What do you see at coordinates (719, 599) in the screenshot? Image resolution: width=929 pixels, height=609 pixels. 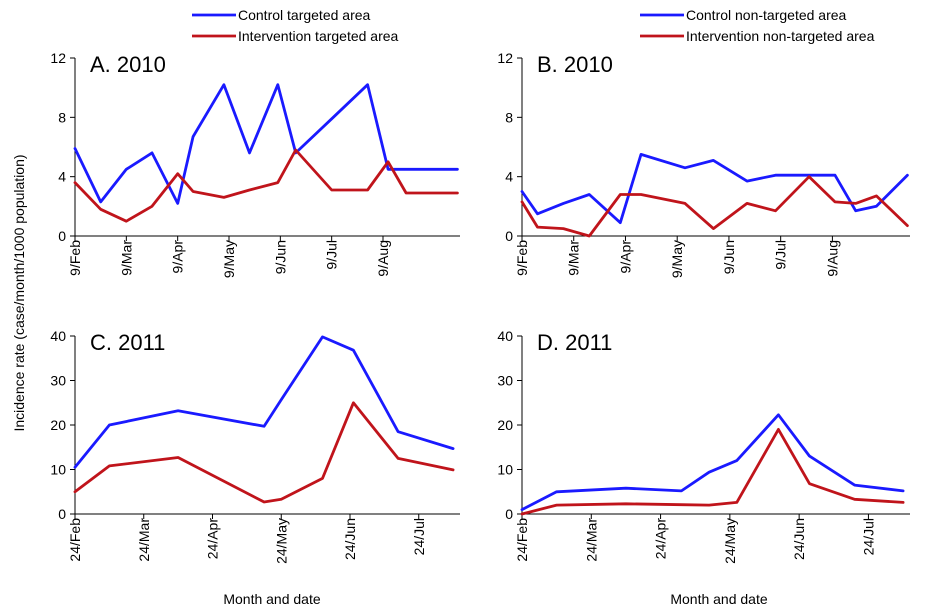 I see `x-axis-title-right: Month and date` at bounding box center [719, 599].